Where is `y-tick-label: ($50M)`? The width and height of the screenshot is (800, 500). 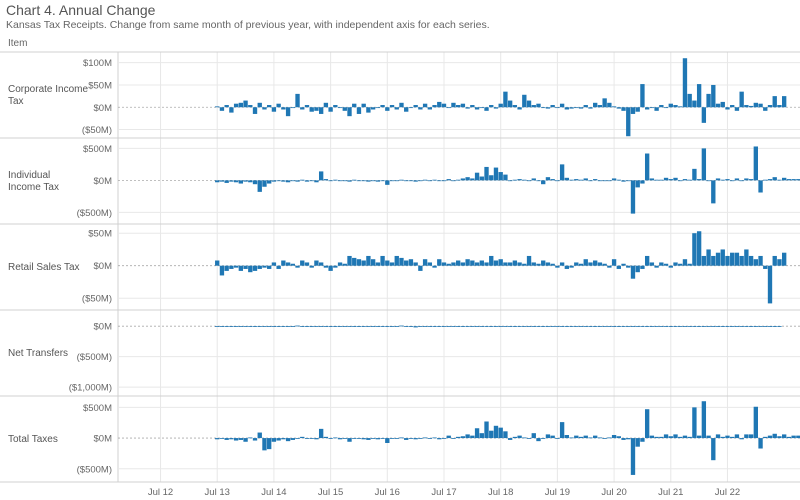
y-tick-label: ($50M) is located at coordinates (97, 299).